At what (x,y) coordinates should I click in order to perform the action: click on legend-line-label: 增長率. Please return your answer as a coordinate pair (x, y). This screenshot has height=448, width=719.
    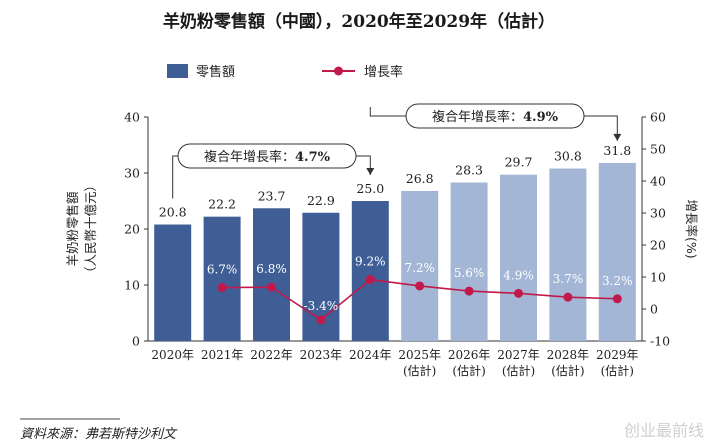
    Looking at the image, I should click on (383, 72).